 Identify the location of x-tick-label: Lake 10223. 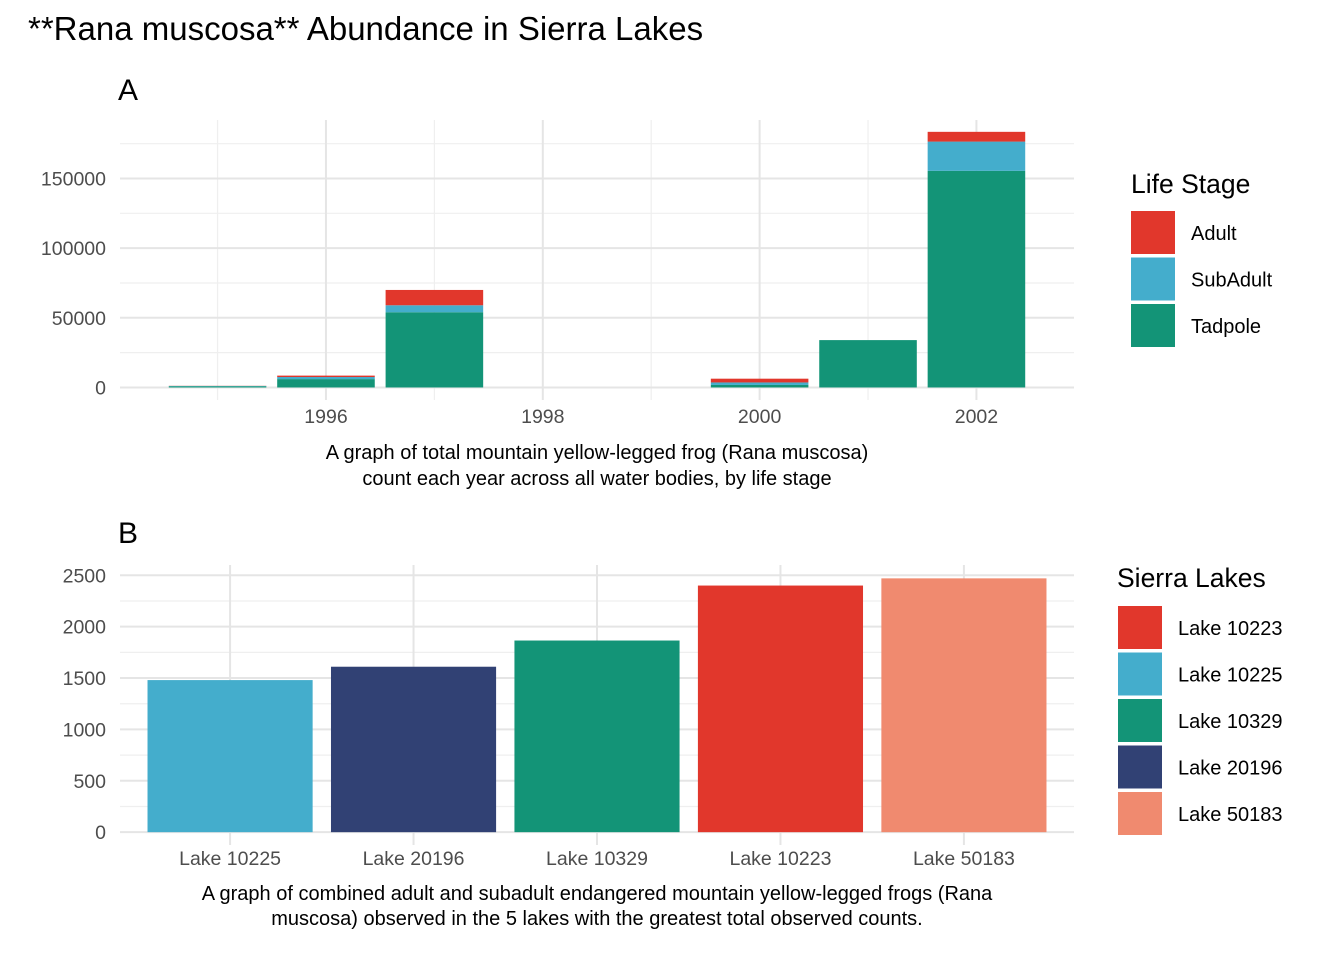
(780, 859).